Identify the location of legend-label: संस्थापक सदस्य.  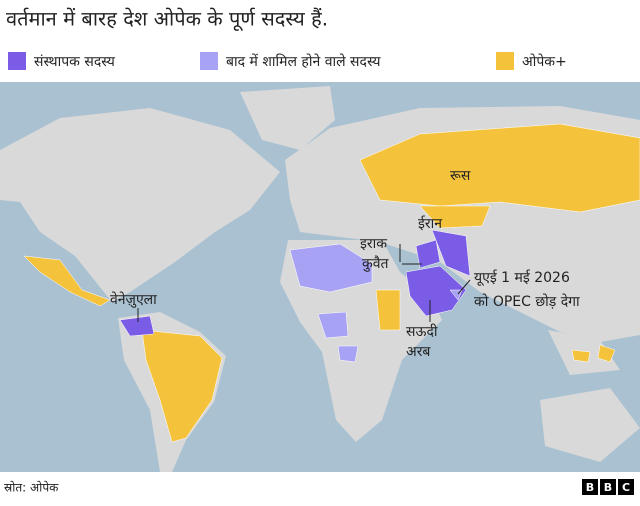
(75, 62).